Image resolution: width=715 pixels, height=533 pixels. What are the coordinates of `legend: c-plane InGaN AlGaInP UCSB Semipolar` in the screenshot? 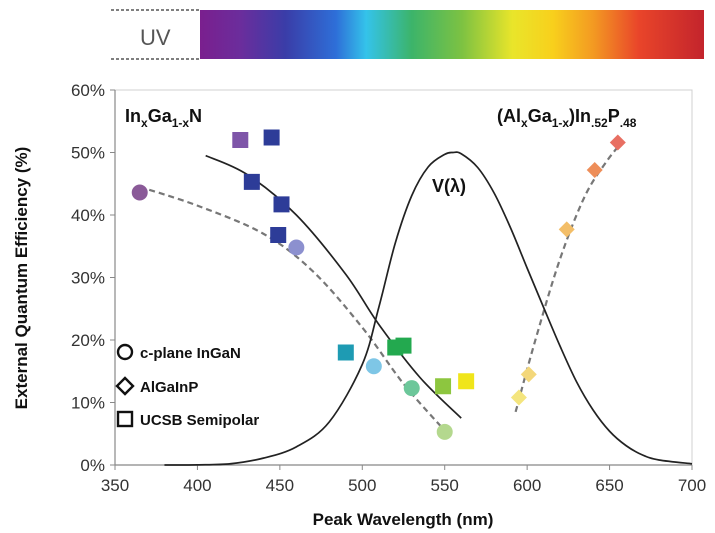 It's located at (187, 386).